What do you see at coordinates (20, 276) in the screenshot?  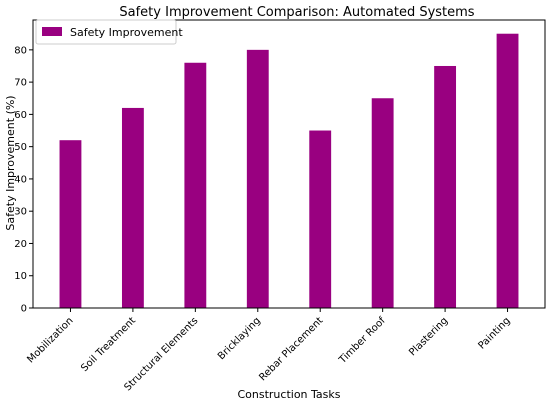 I see `y-tick-label-1: 10` at bounding box center [20, 276].